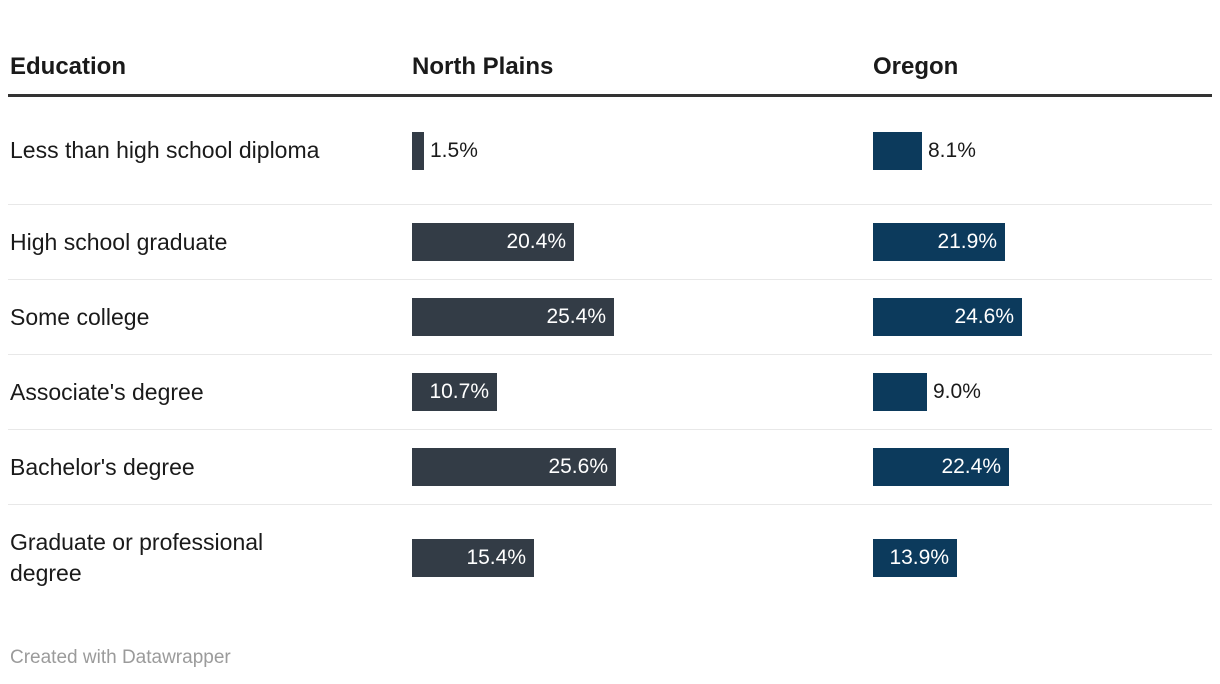  I want to click on north-plains-bar: 1.5%, so click(418, 150).